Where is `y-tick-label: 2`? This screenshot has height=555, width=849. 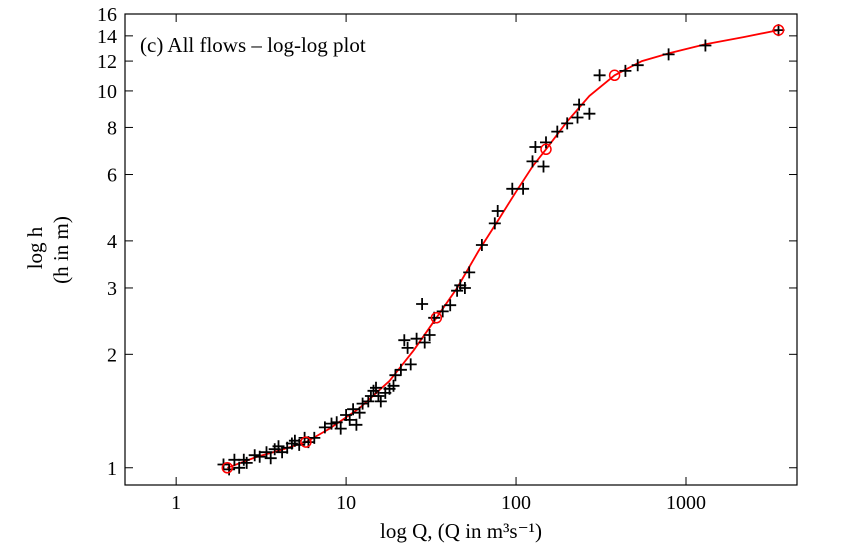 y-tick-label: 2 is located at coordinates (112, 355).